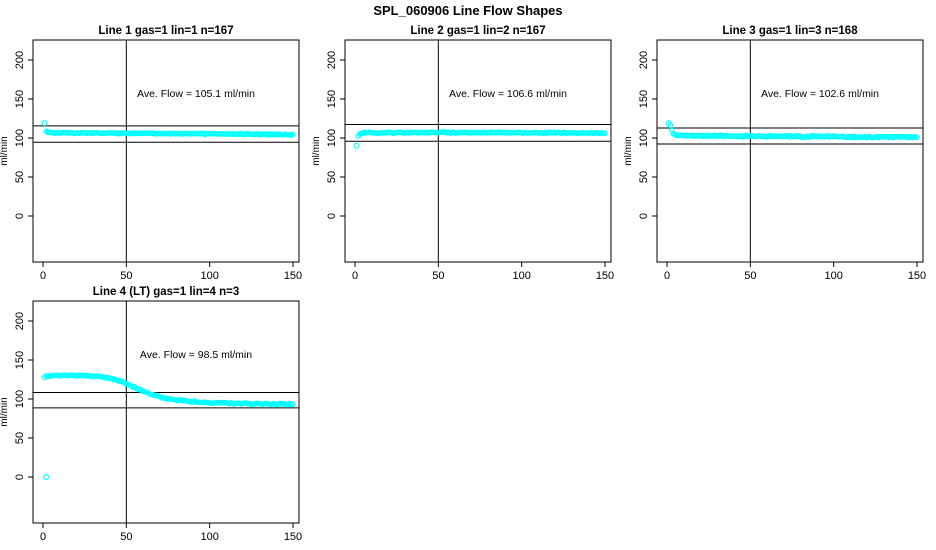 Image resolution: width=936 pixels, height=550 pixels. What do you see at coordinates (477, 31) in the screenshot?
I see `panel-title: Line 2 gas=1 lin=2 n=167` at bounding box center [477, 31].